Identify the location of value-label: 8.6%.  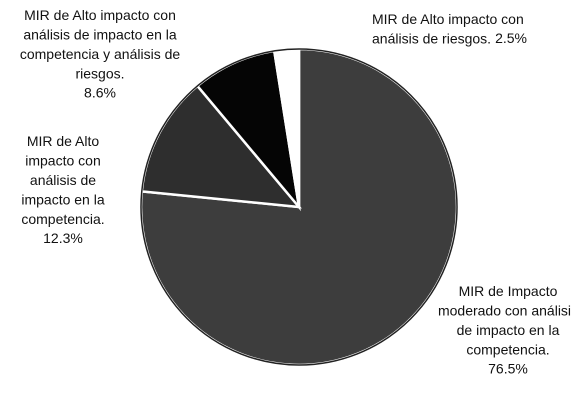
(100, 93).